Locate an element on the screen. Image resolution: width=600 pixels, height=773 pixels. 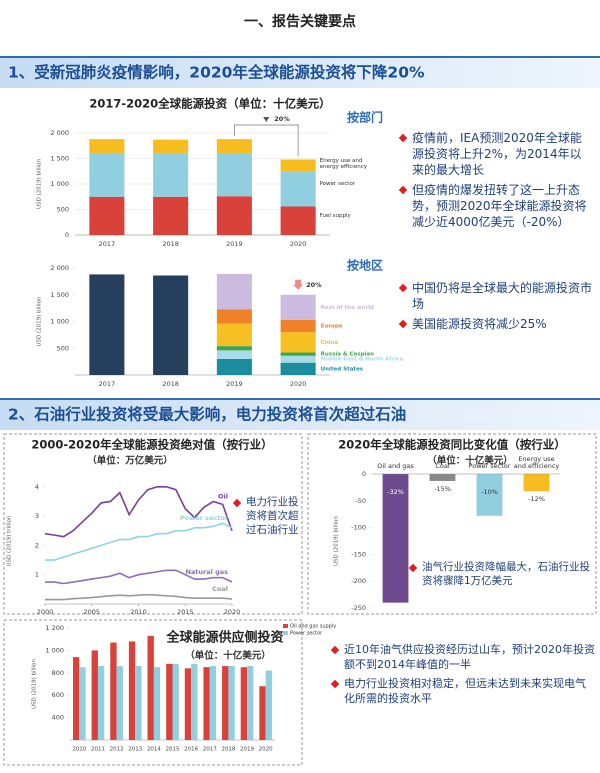
bullet-item: 美国能源投资将减少25% is located at coordinates (495, 324).